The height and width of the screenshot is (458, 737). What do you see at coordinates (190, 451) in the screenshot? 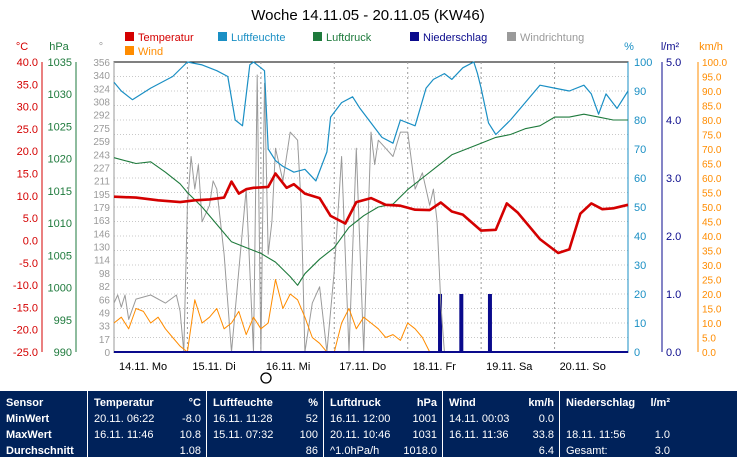
I see `stats-value: 1.08` at bounding box center [190, 451].